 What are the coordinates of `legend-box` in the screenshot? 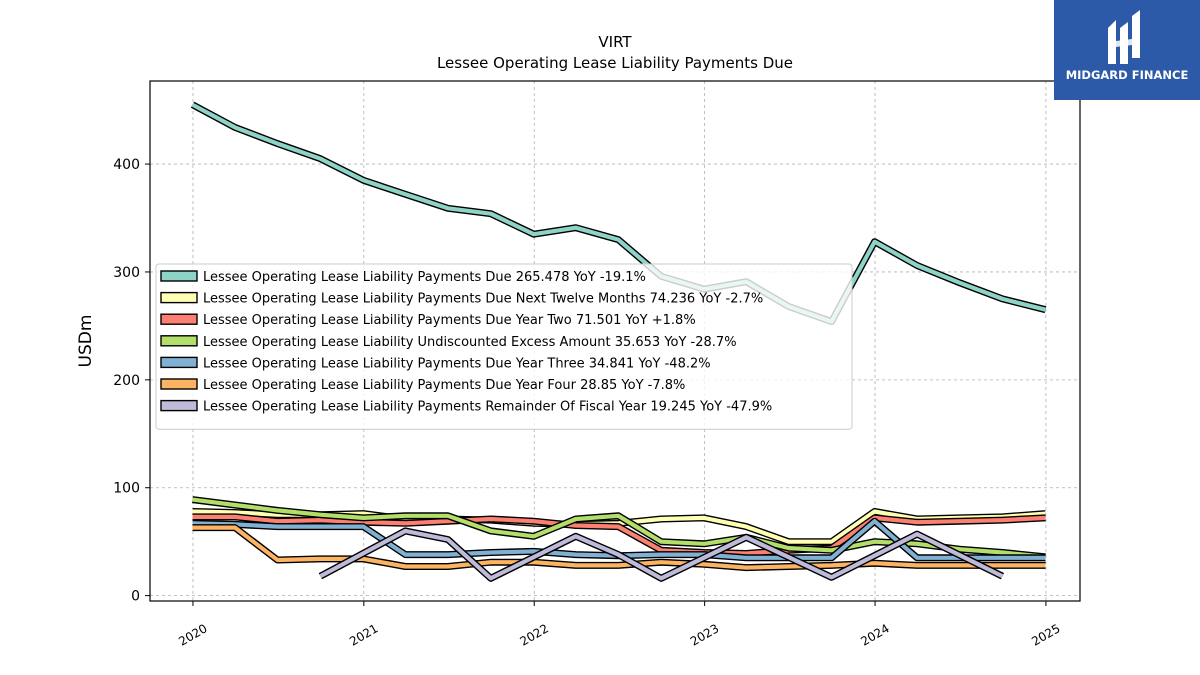 It's located at (504, 346).